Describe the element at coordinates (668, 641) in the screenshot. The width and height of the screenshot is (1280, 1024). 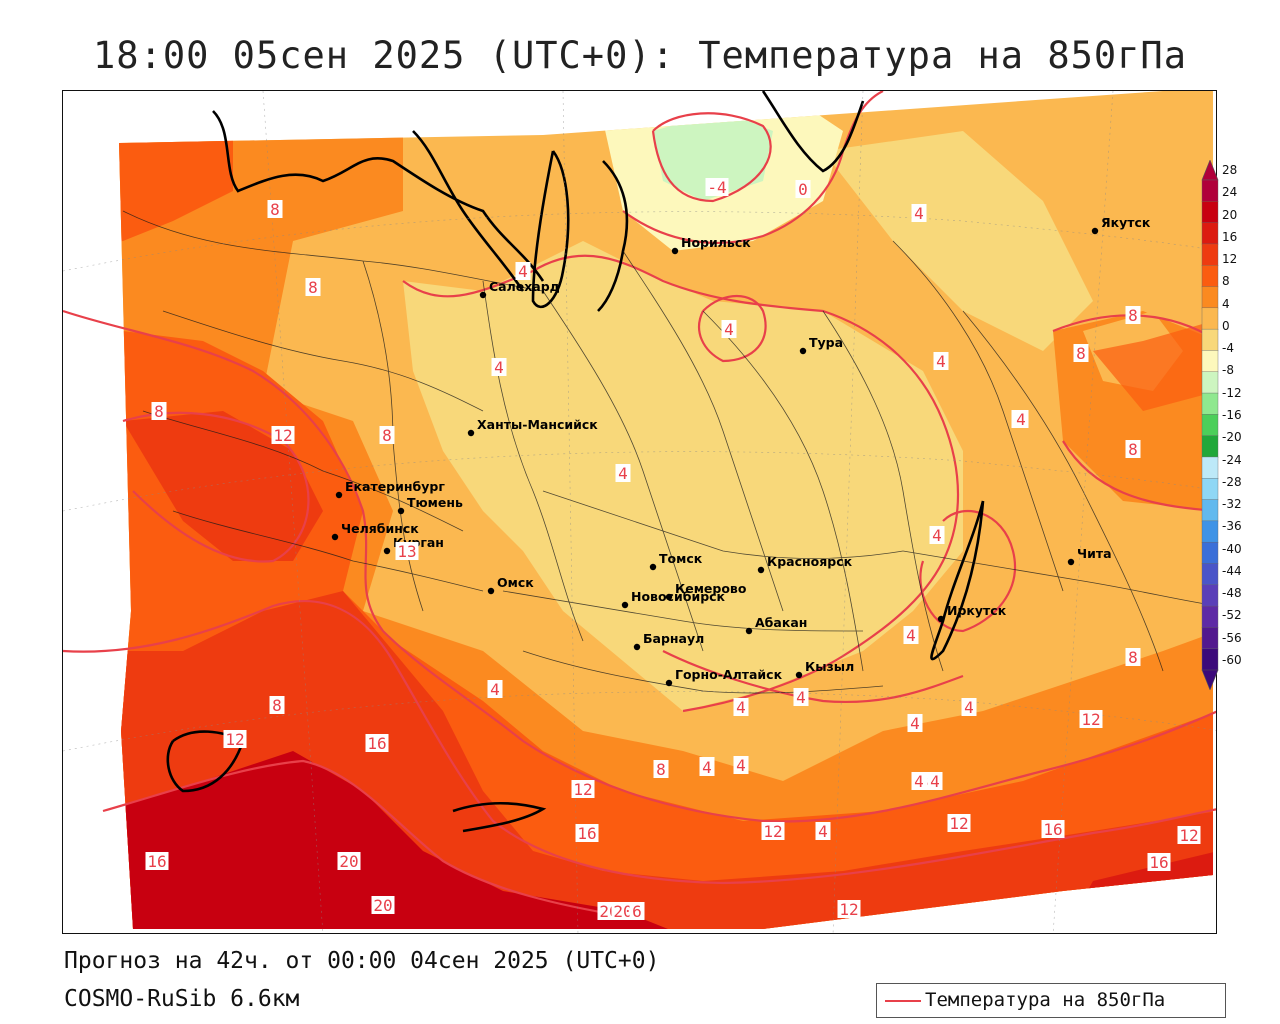
I see `city-15: Барнаул` at that location.